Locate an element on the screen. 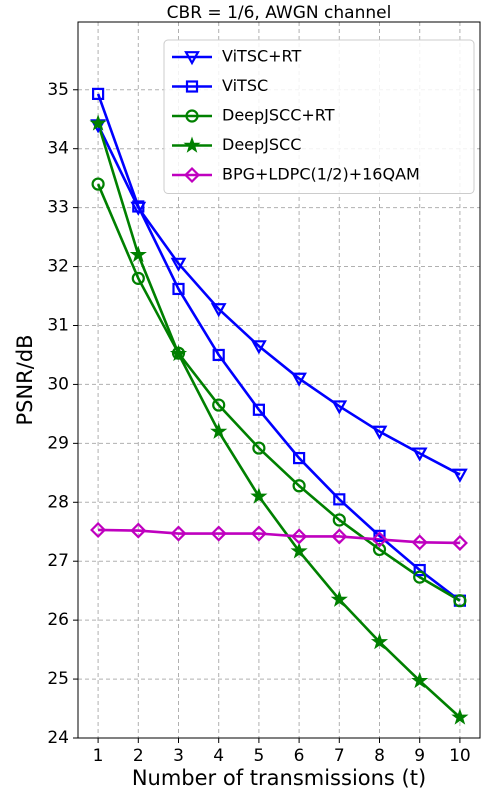 This screenshot has width=500, height=800. y-tick-label: 33 is located at coordinates (58, 208).